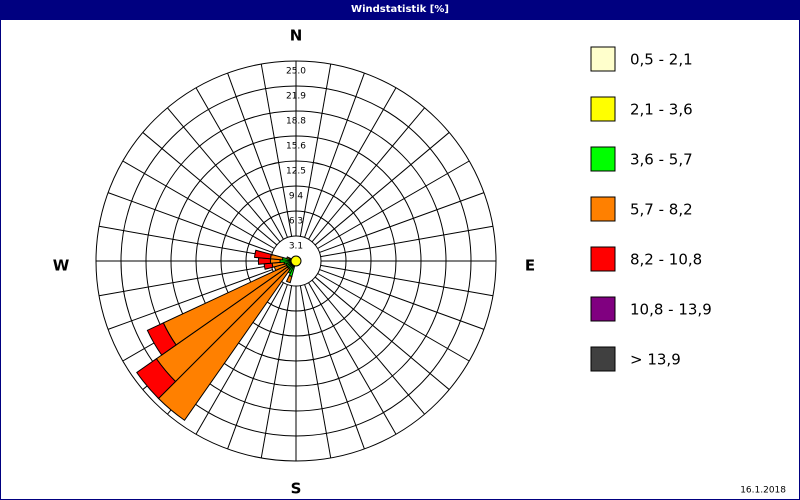 The image size is (800, 500). What do you see at coordinates (296, 489) in the screenshot?
I see `compass-s: S` at bounding box center [296, 489].